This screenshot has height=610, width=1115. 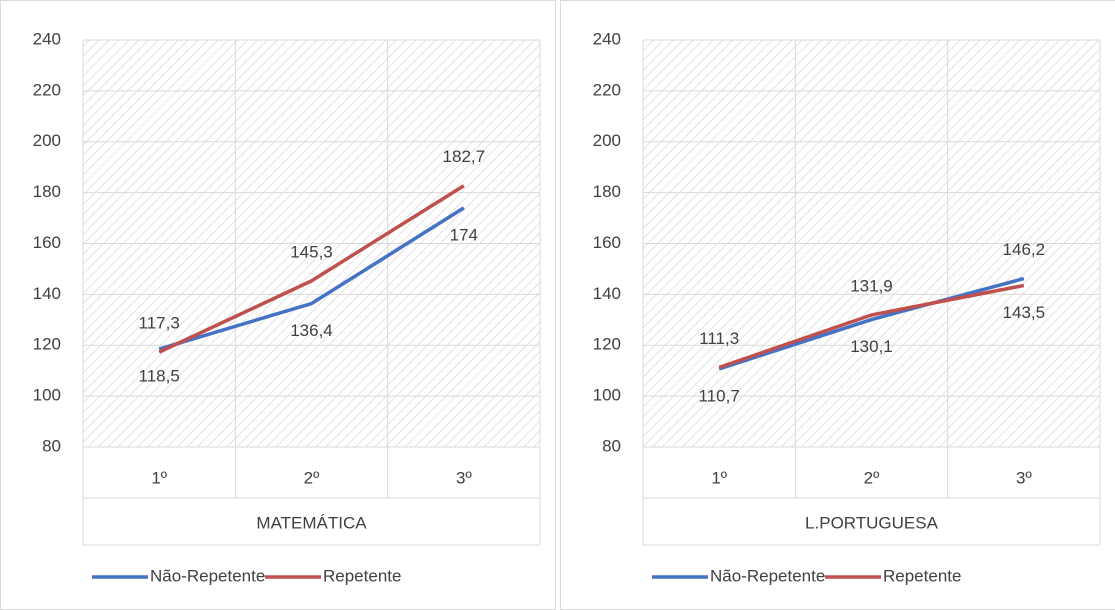 I want to click on data-label: 110,7, so click(x=719, y=395).